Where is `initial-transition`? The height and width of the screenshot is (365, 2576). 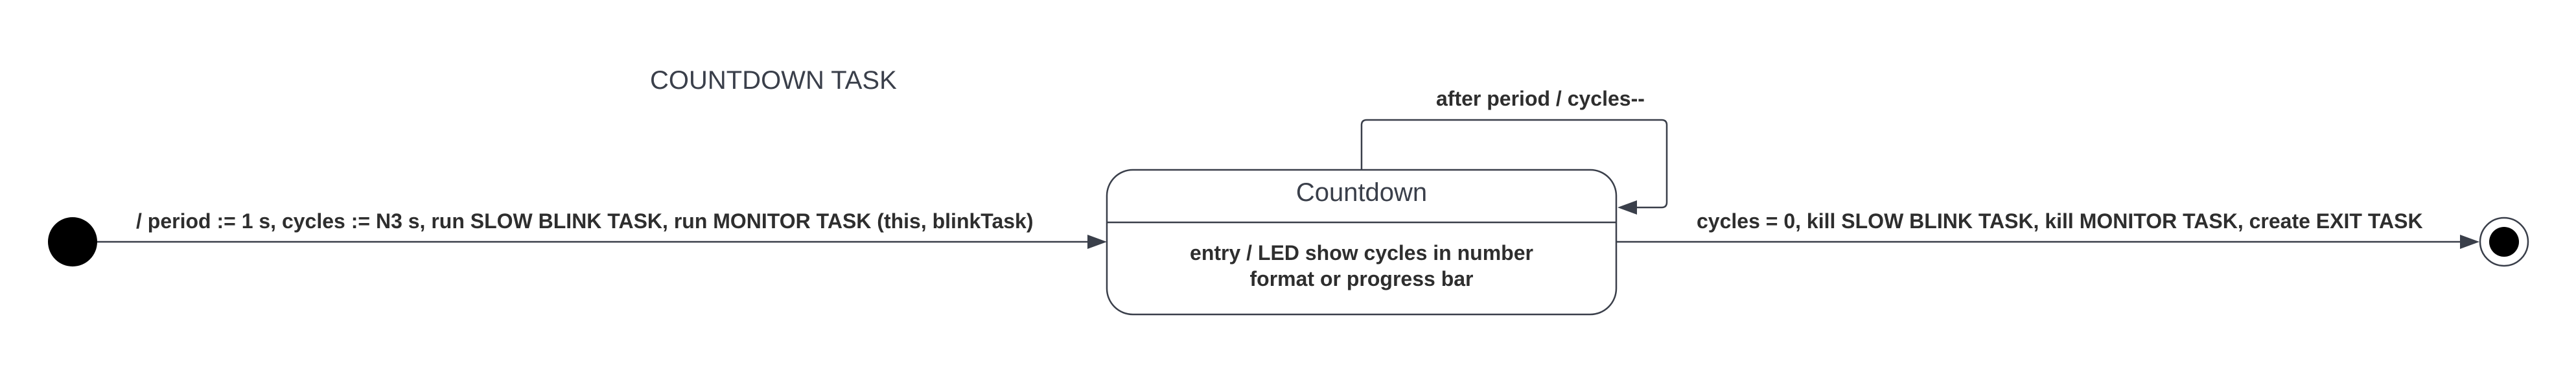
initial-transition is located at coordinates (602, 242).